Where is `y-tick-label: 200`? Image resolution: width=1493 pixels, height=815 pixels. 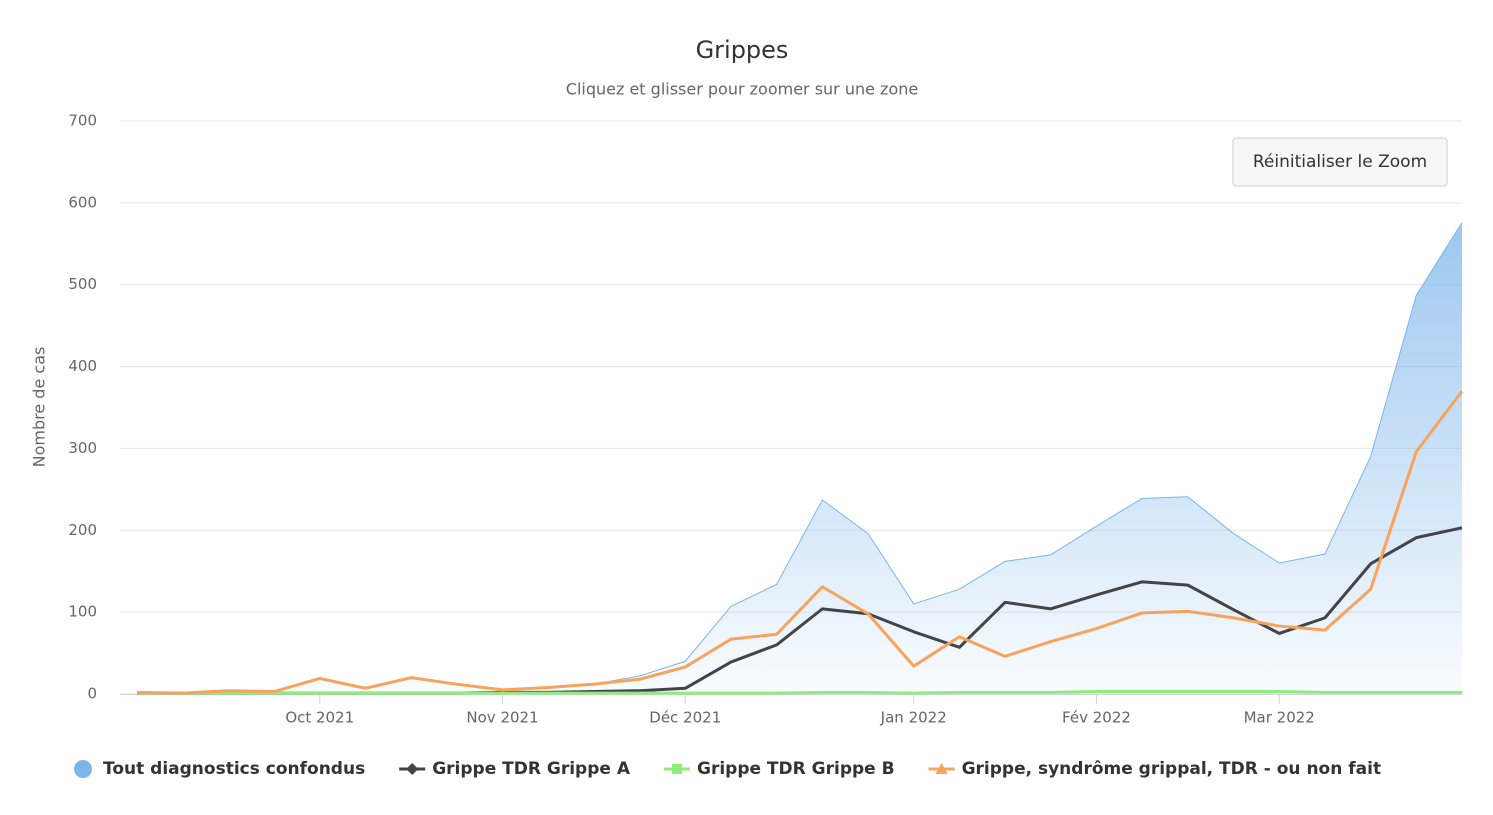 y-tick-label: 200 is located at coordinates (82, 530).